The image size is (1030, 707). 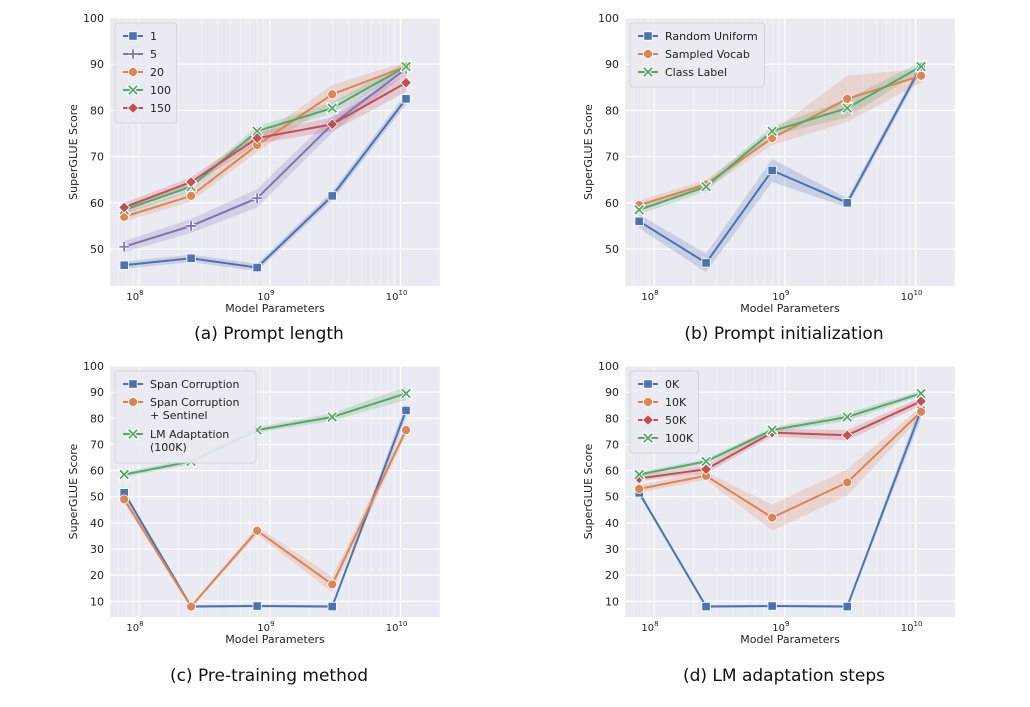 I want to click on y-tick-label: 10, so click(x=612, y=601).